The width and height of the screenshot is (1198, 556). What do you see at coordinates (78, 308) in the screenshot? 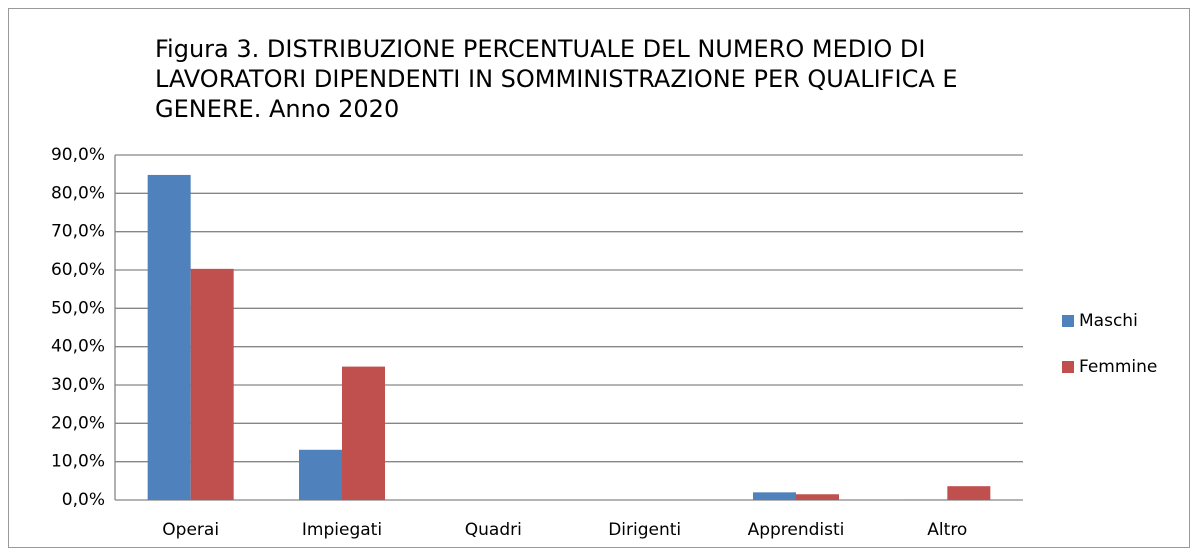
I see `y-tick-label: 50,0%` at bounding box center [78, 308].